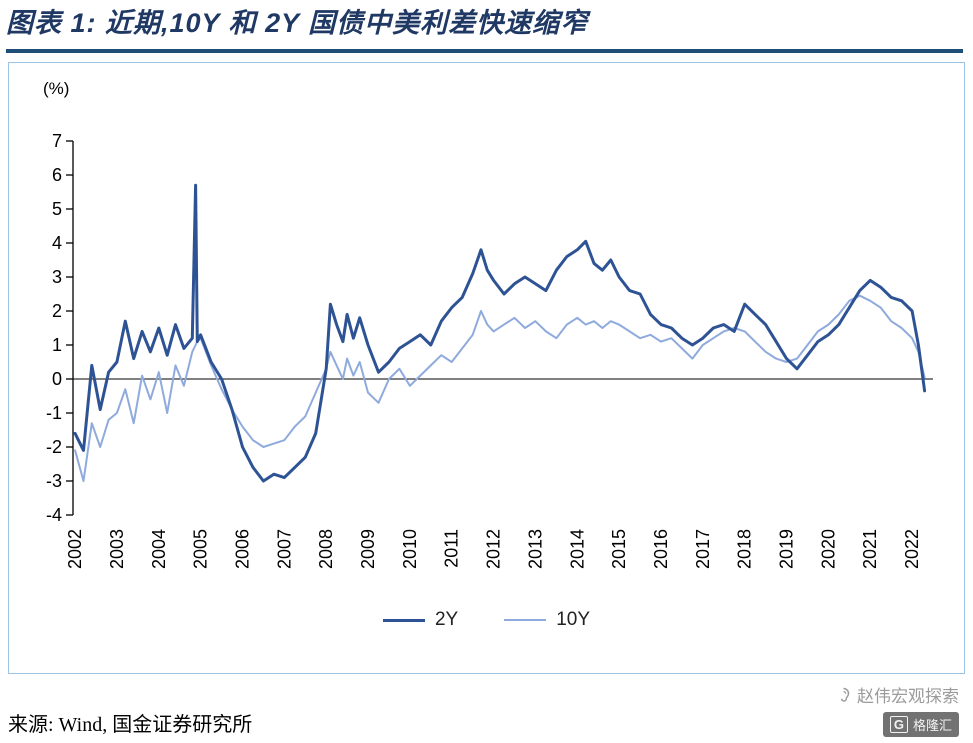 Image resolution: width=973 pixels, height=743 pixels. Describe the element at coordinates (410, 549) in the screenshot. I see `svg-text: 2010` at that location.